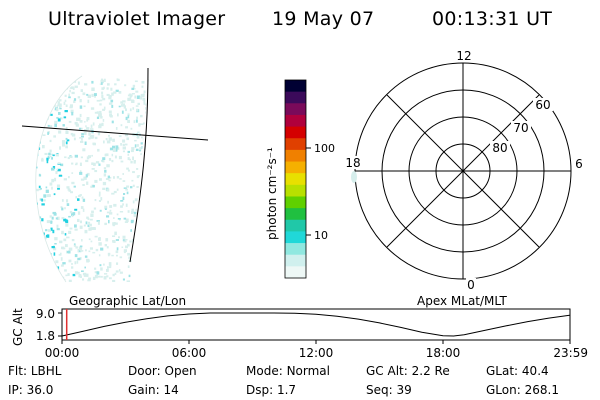  I want to click on info-seq: Seq: 39, so click(389, 390).